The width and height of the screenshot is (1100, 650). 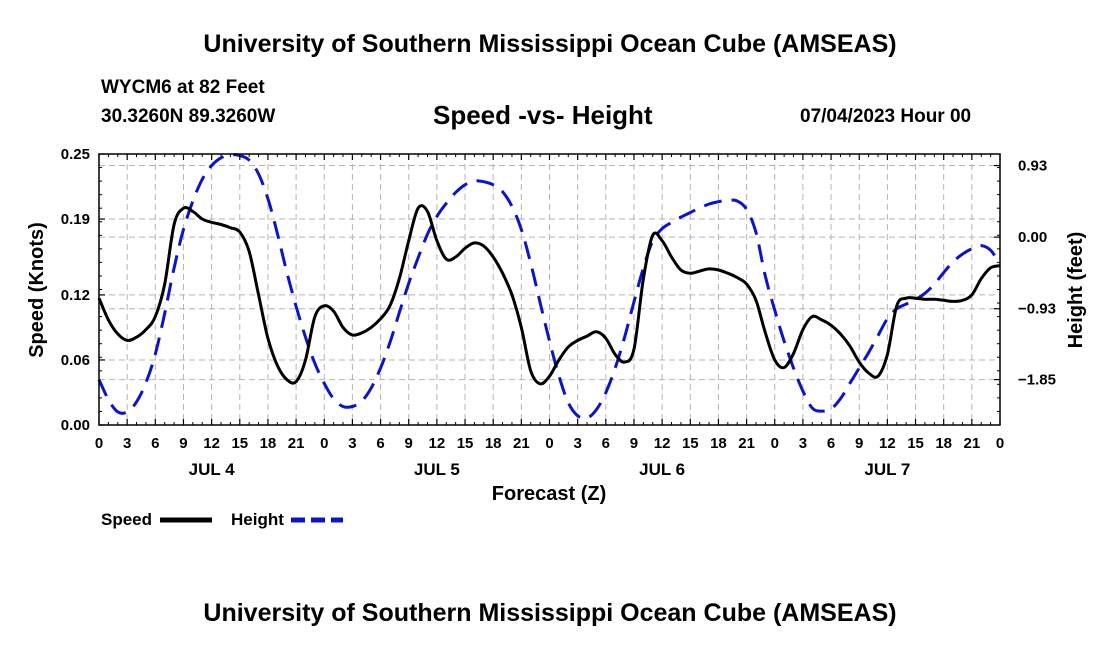 I want to click on y2-tick-label: −1.85, so click(x=1037, y=380).